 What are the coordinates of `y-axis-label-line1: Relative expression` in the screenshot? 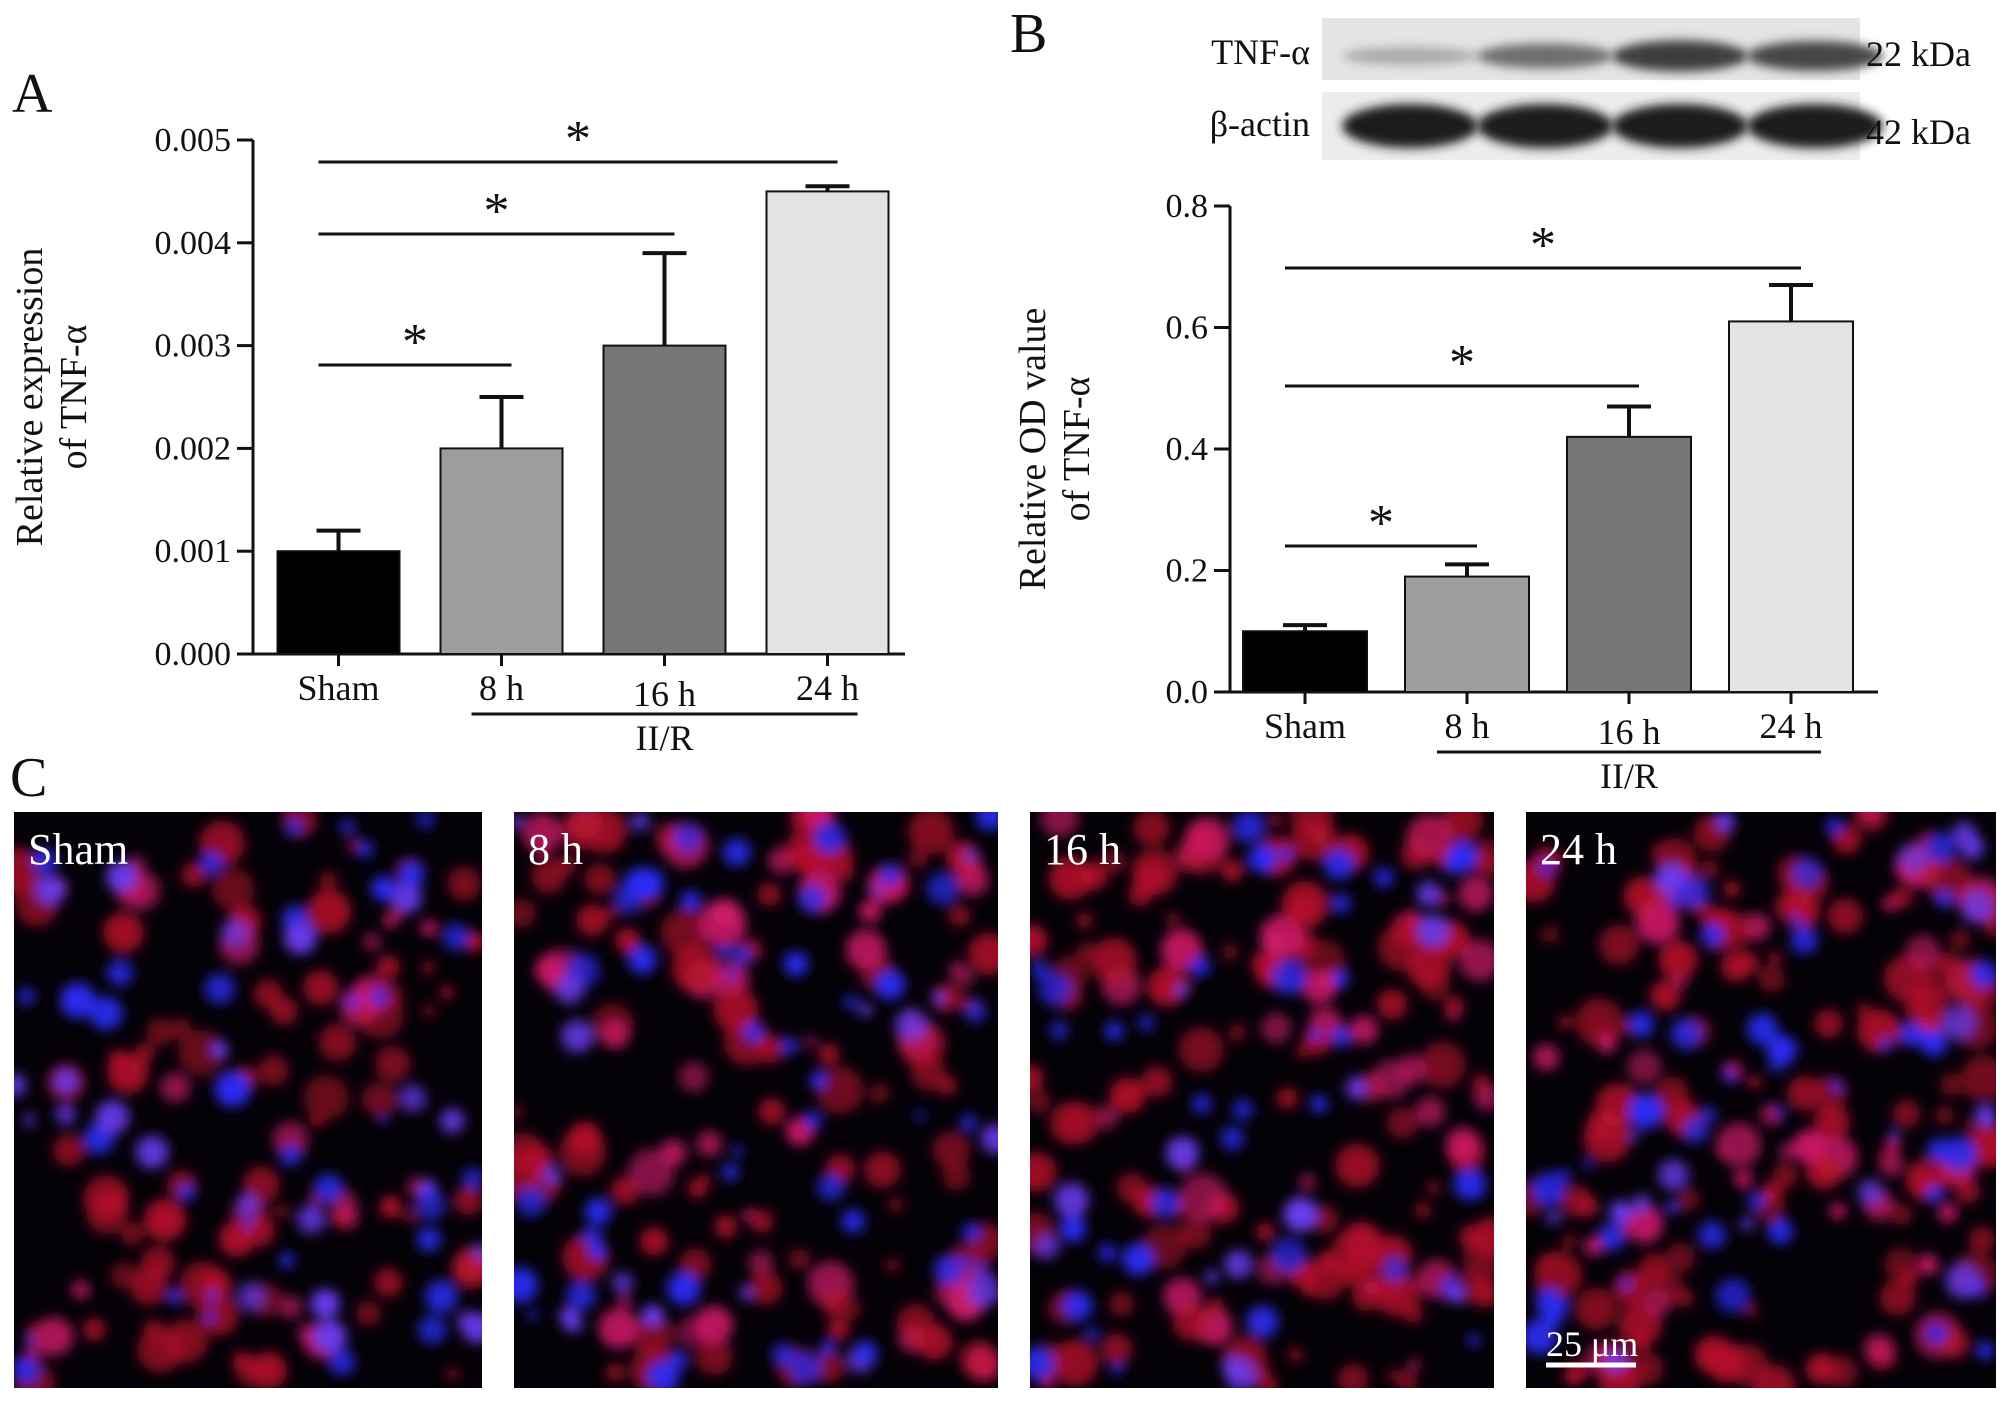 It's located at (30, 397).